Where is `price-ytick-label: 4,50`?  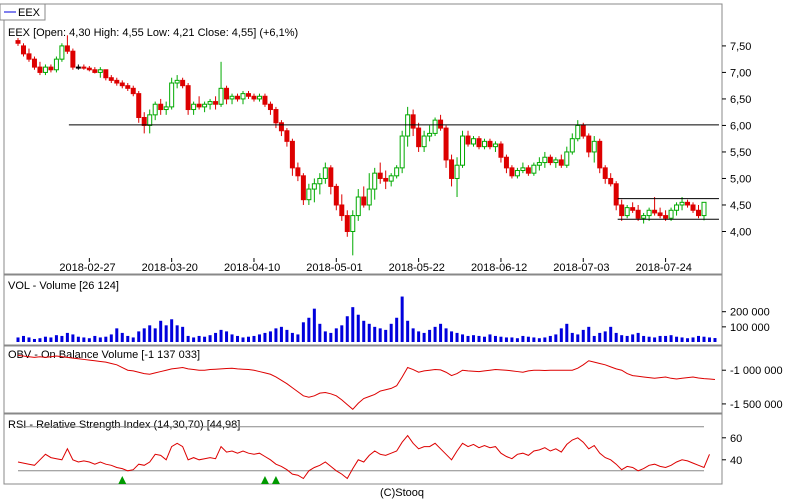
price-ytick-label: 4,50 is located at coordinates (740, 206).